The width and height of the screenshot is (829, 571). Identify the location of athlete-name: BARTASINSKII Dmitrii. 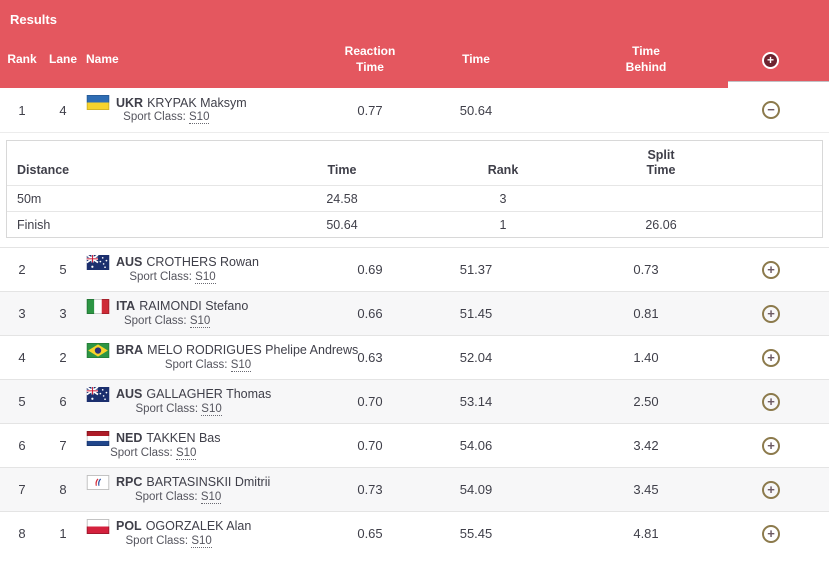
(208, 482).